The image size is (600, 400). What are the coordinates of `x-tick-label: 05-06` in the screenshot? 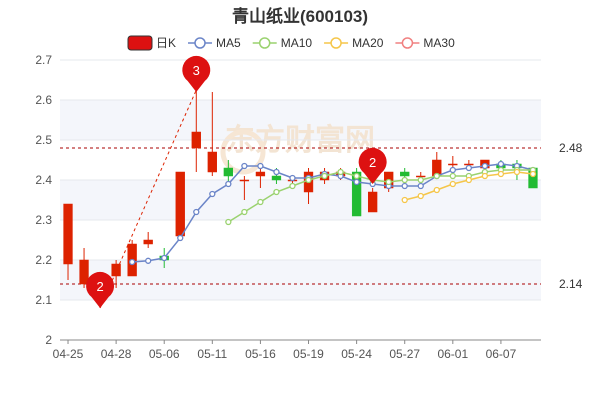 It's located at (164, 354).